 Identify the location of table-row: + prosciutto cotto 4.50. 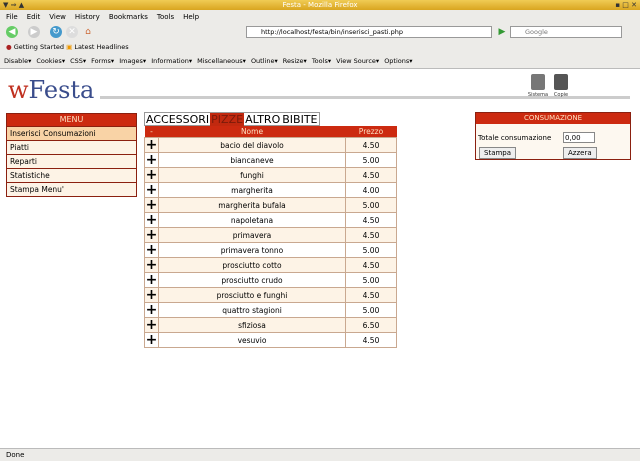
(270, 264).